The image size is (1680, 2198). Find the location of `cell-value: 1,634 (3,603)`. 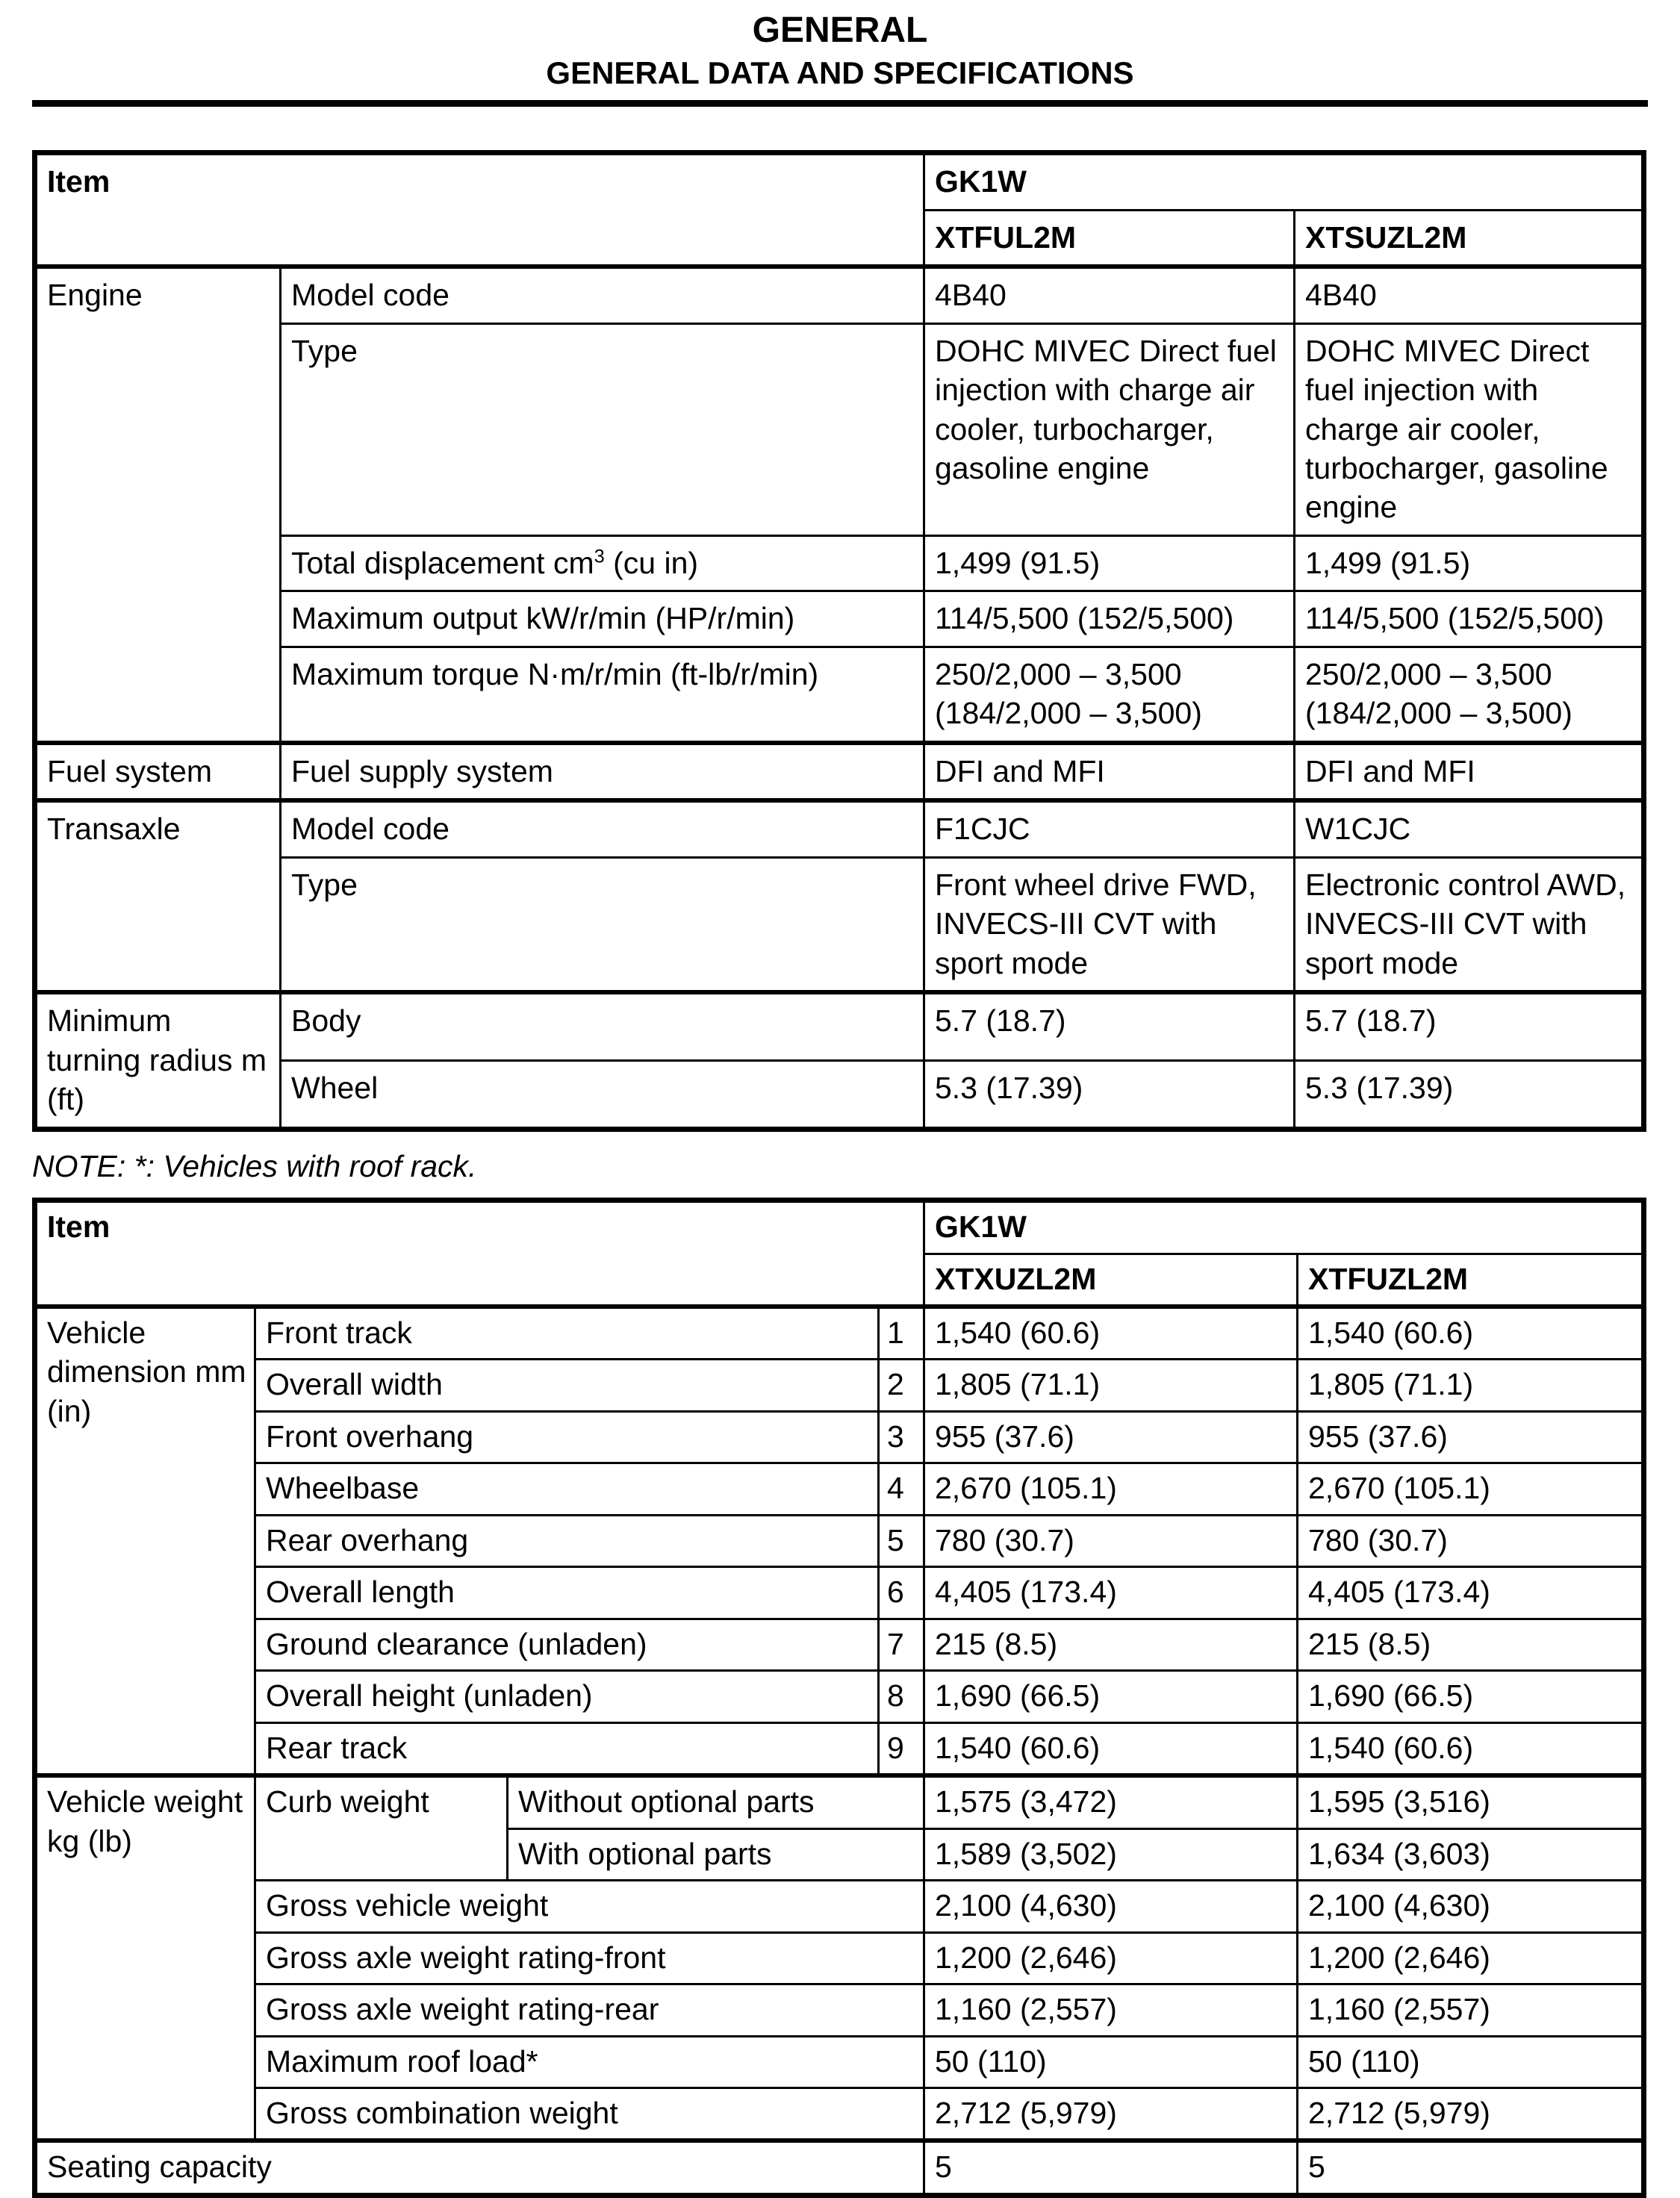

cell-value: 1,634 (3,603) is located at coordinates (1470, 1854).